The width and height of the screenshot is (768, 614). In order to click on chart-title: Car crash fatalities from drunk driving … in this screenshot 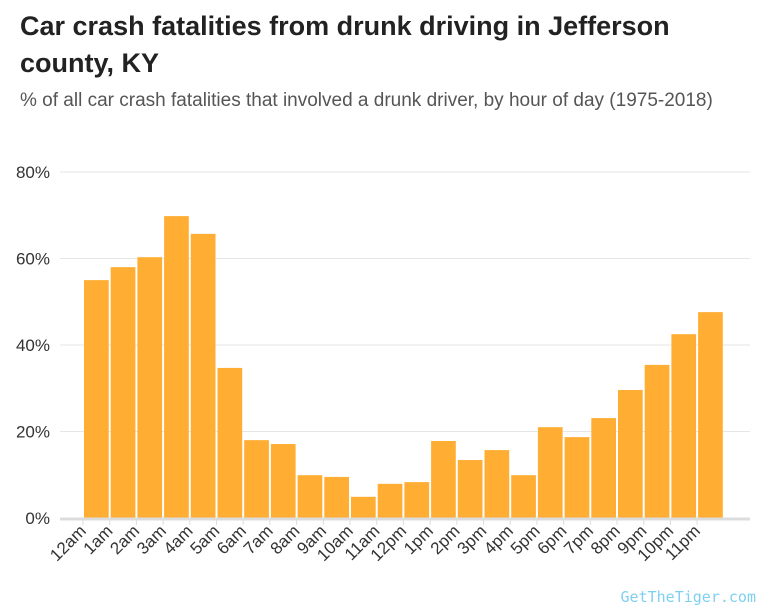, I will do `click(345, 44)`.